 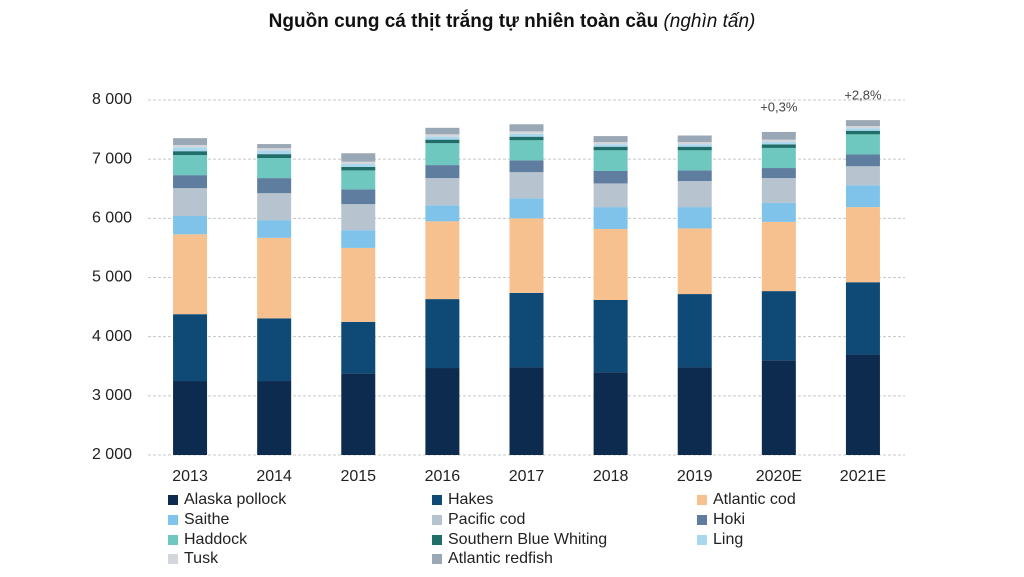 I want to click on y-tick-label: 3 000, so click(x=112, y=395).